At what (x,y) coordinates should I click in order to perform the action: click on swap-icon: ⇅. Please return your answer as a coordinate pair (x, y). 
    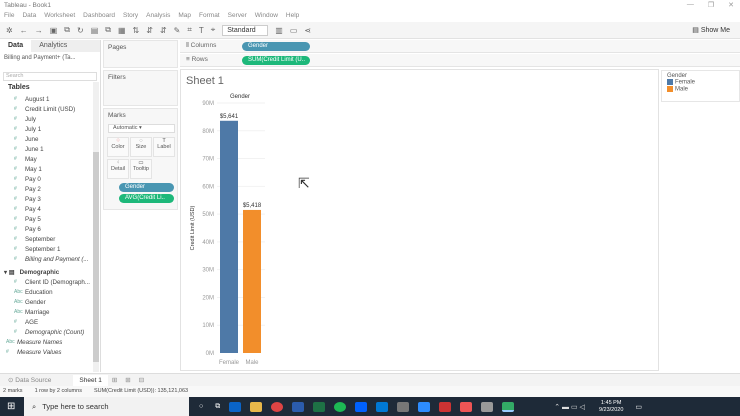
    Looking at the image, I should click on (136, 30).